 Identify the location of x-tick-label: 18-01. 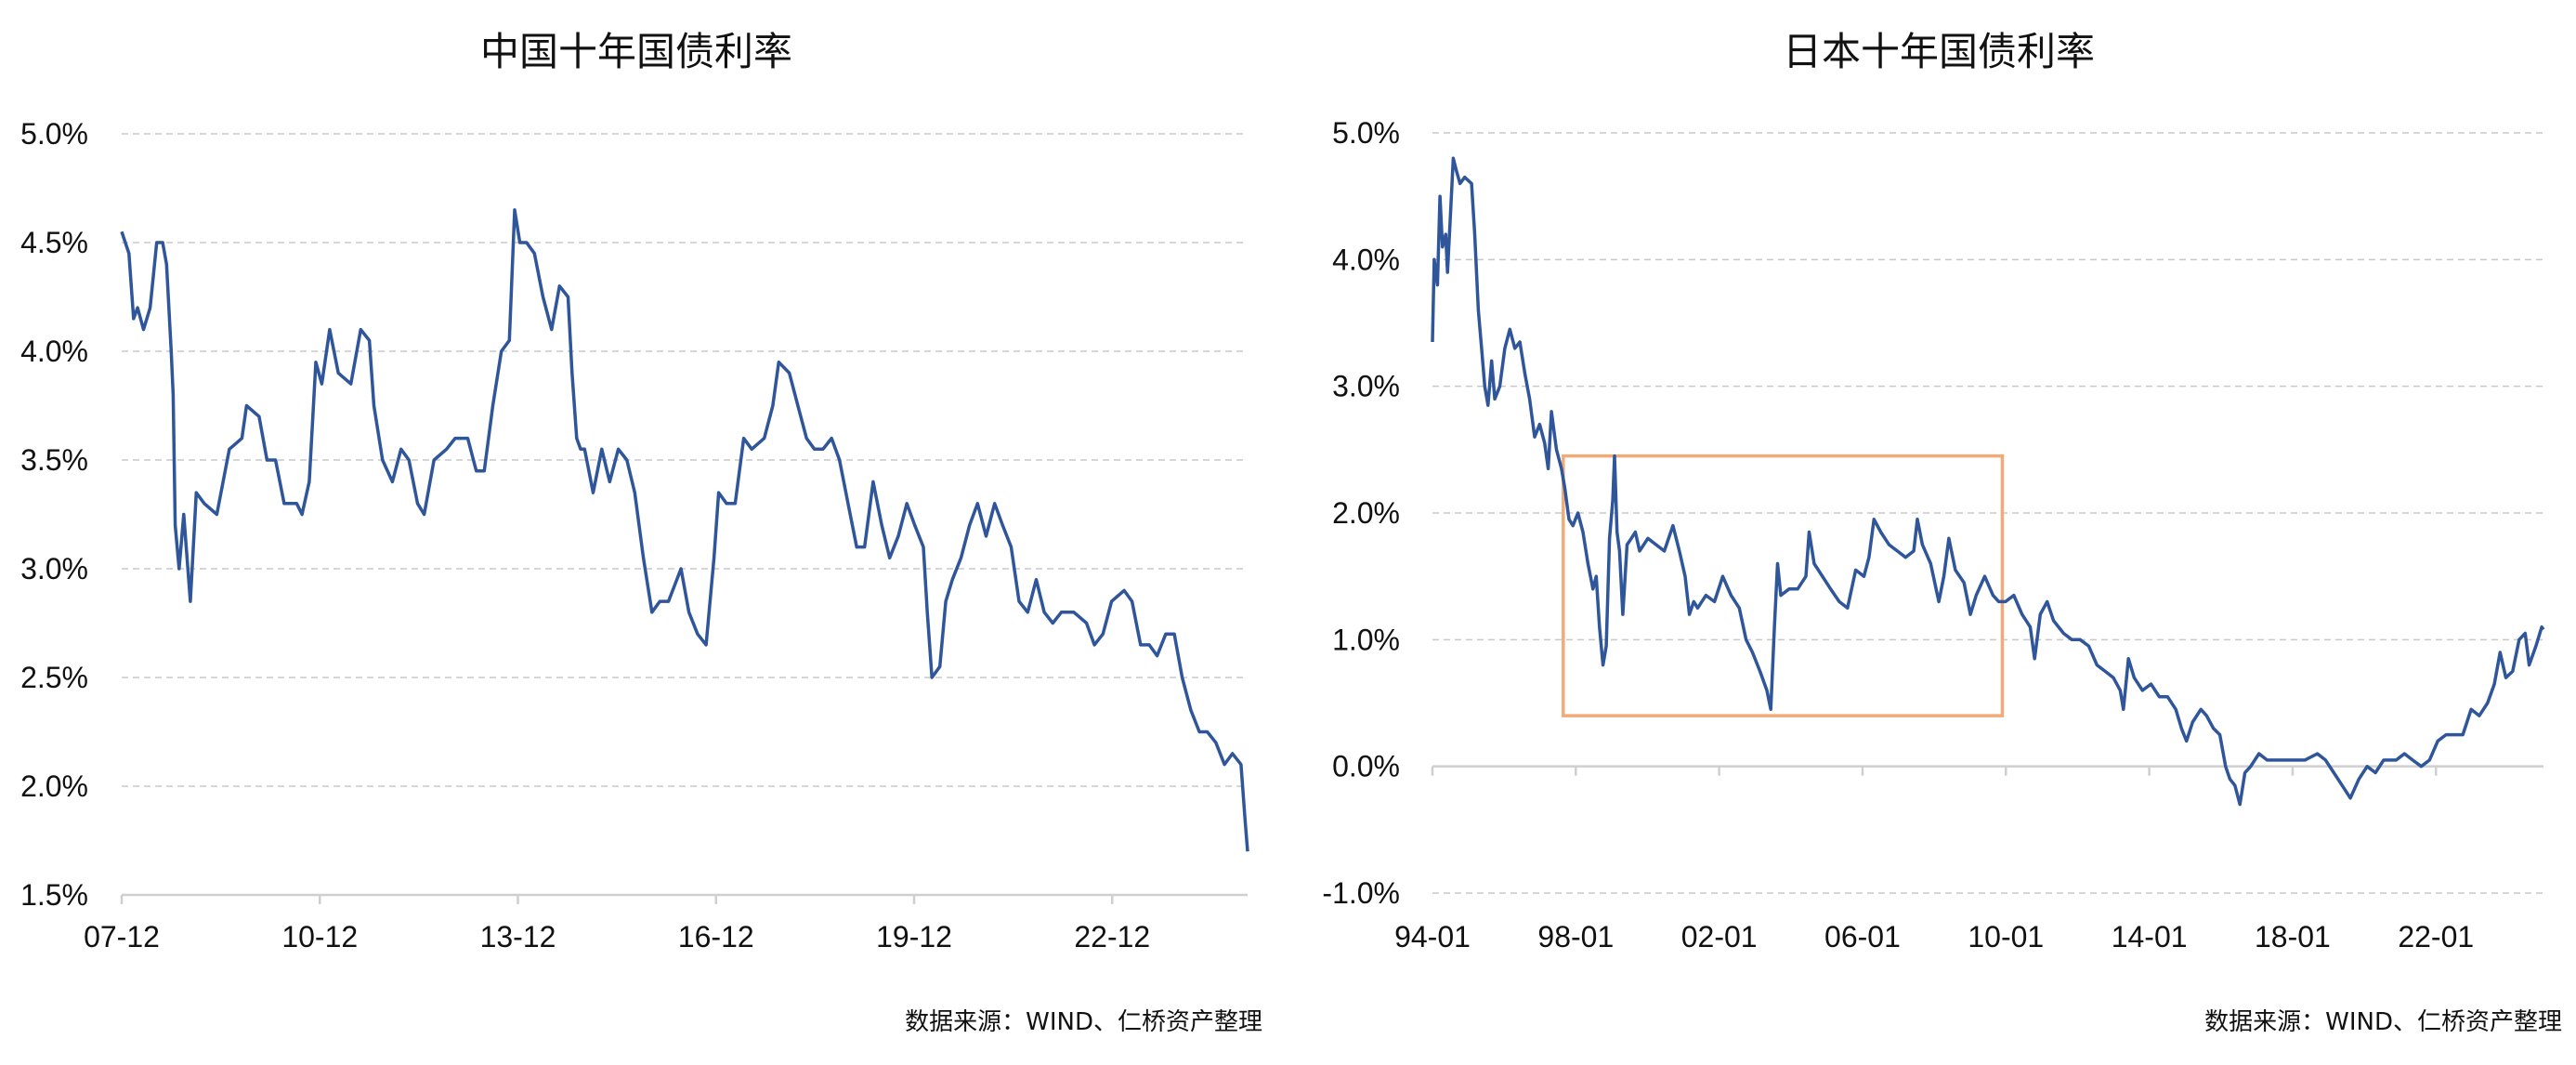
(2293, 936).